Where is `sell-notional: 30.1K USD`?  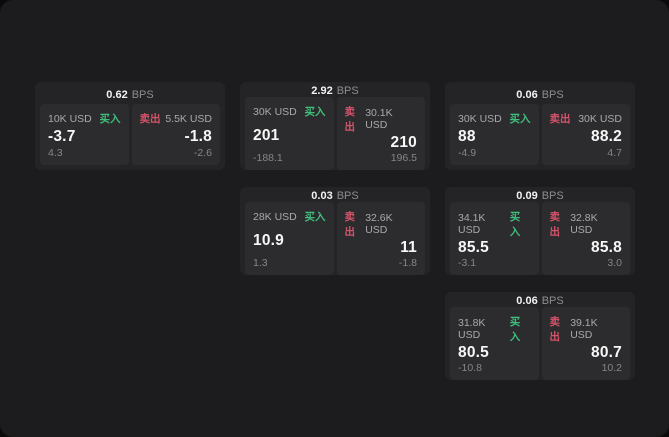
sell-notional: 30.1K USD is located at coordinates (379, 119).